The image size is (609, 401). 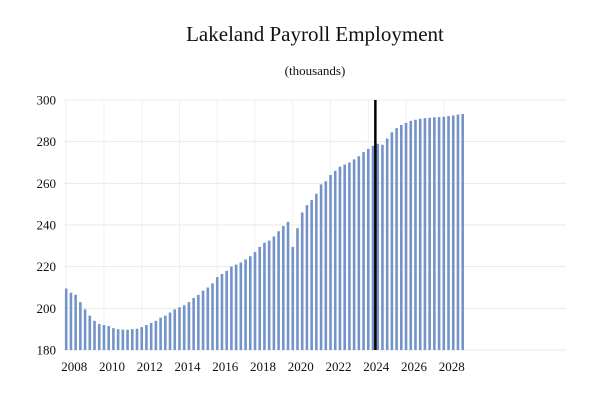 What do you see at coordinates (315, 34) in the screenshot?
I see `chart-title: Lakeland Payroll Employment` at bounding box center [315, 34].